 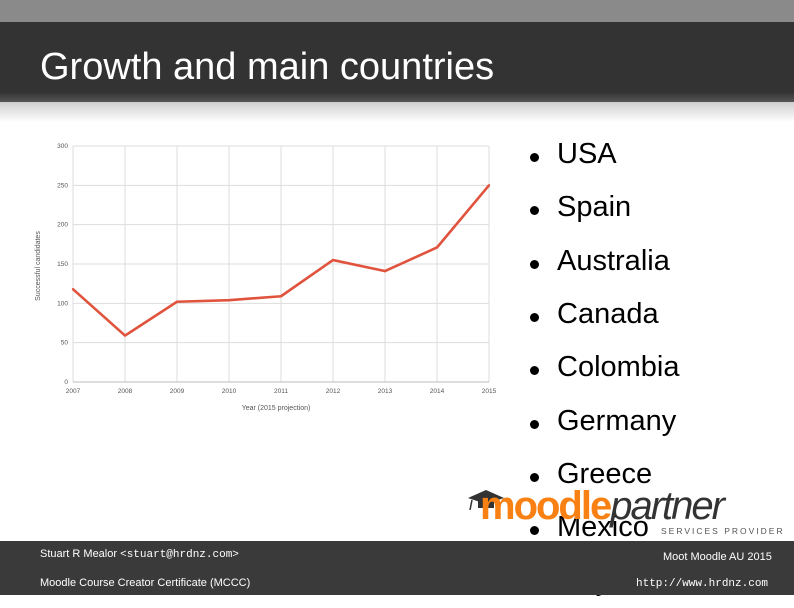 I want to click on country-label: Spain, so click(x=594, y=207).